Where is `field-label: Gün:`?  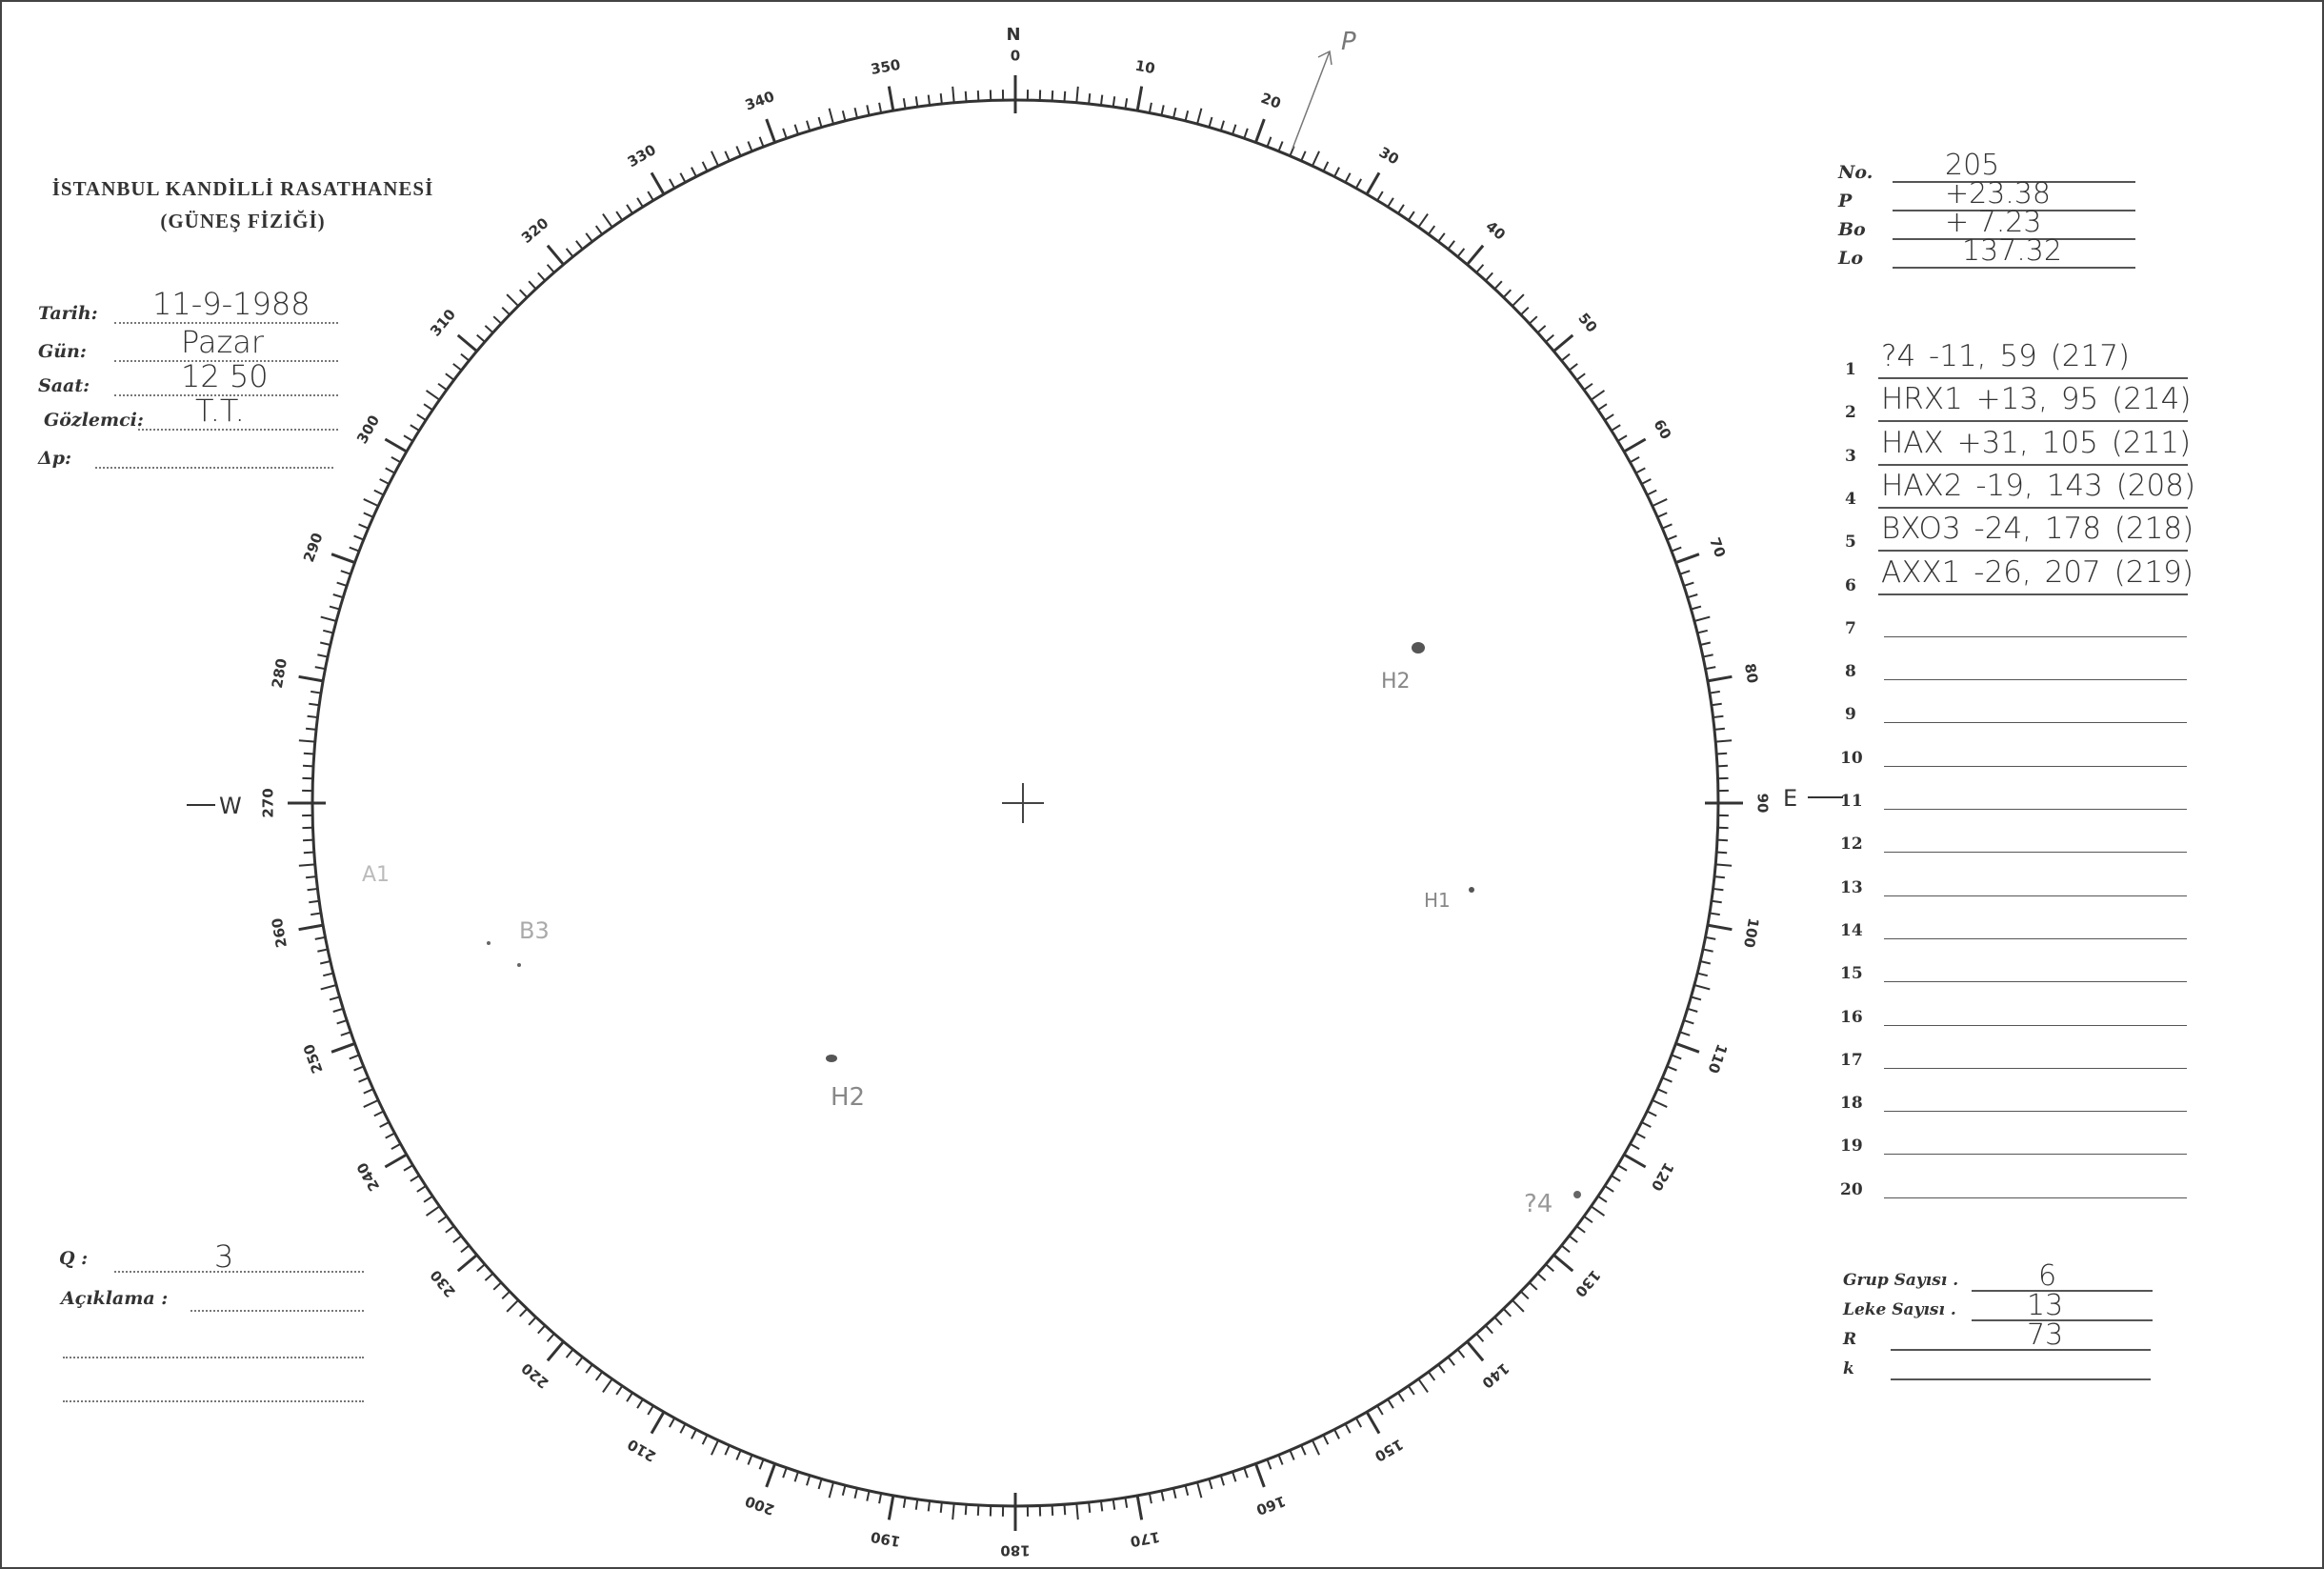
field-label: Gün: is located at coordinates (63, 351).